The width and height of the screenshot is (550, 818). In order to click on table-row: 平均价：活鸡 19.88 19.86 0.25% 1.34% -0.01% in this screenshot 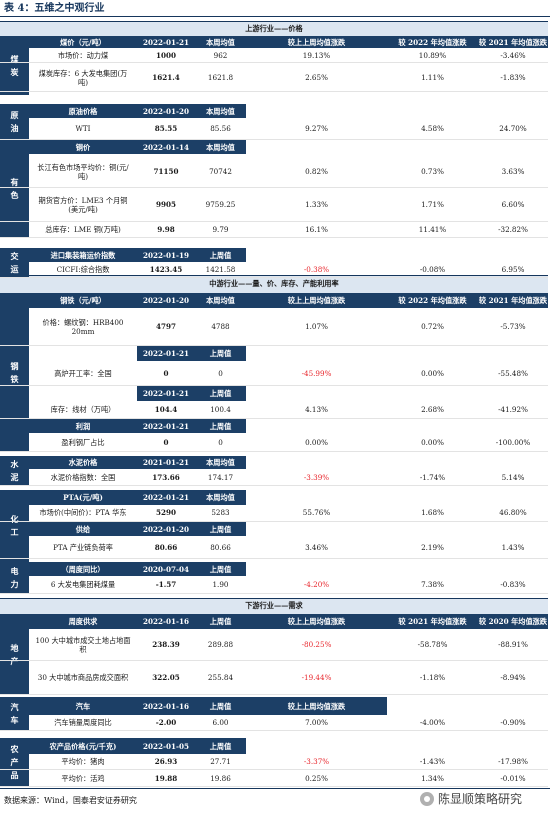, I will do `click(274, 778)`.